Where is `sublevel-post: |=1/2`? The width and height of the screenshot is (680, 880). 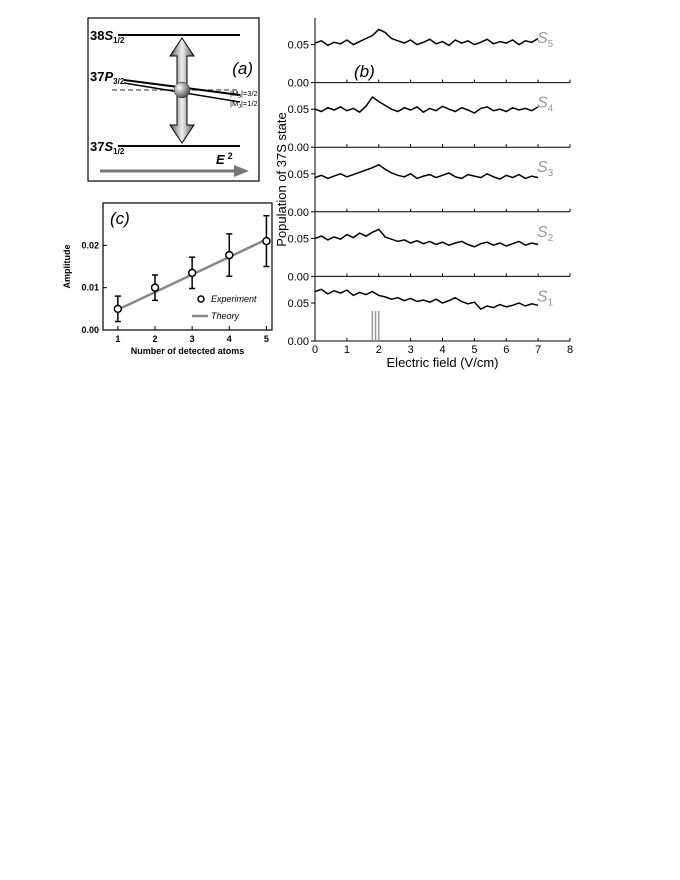
sublevel-post: |=1/2 is located at coordinates (249, 103).